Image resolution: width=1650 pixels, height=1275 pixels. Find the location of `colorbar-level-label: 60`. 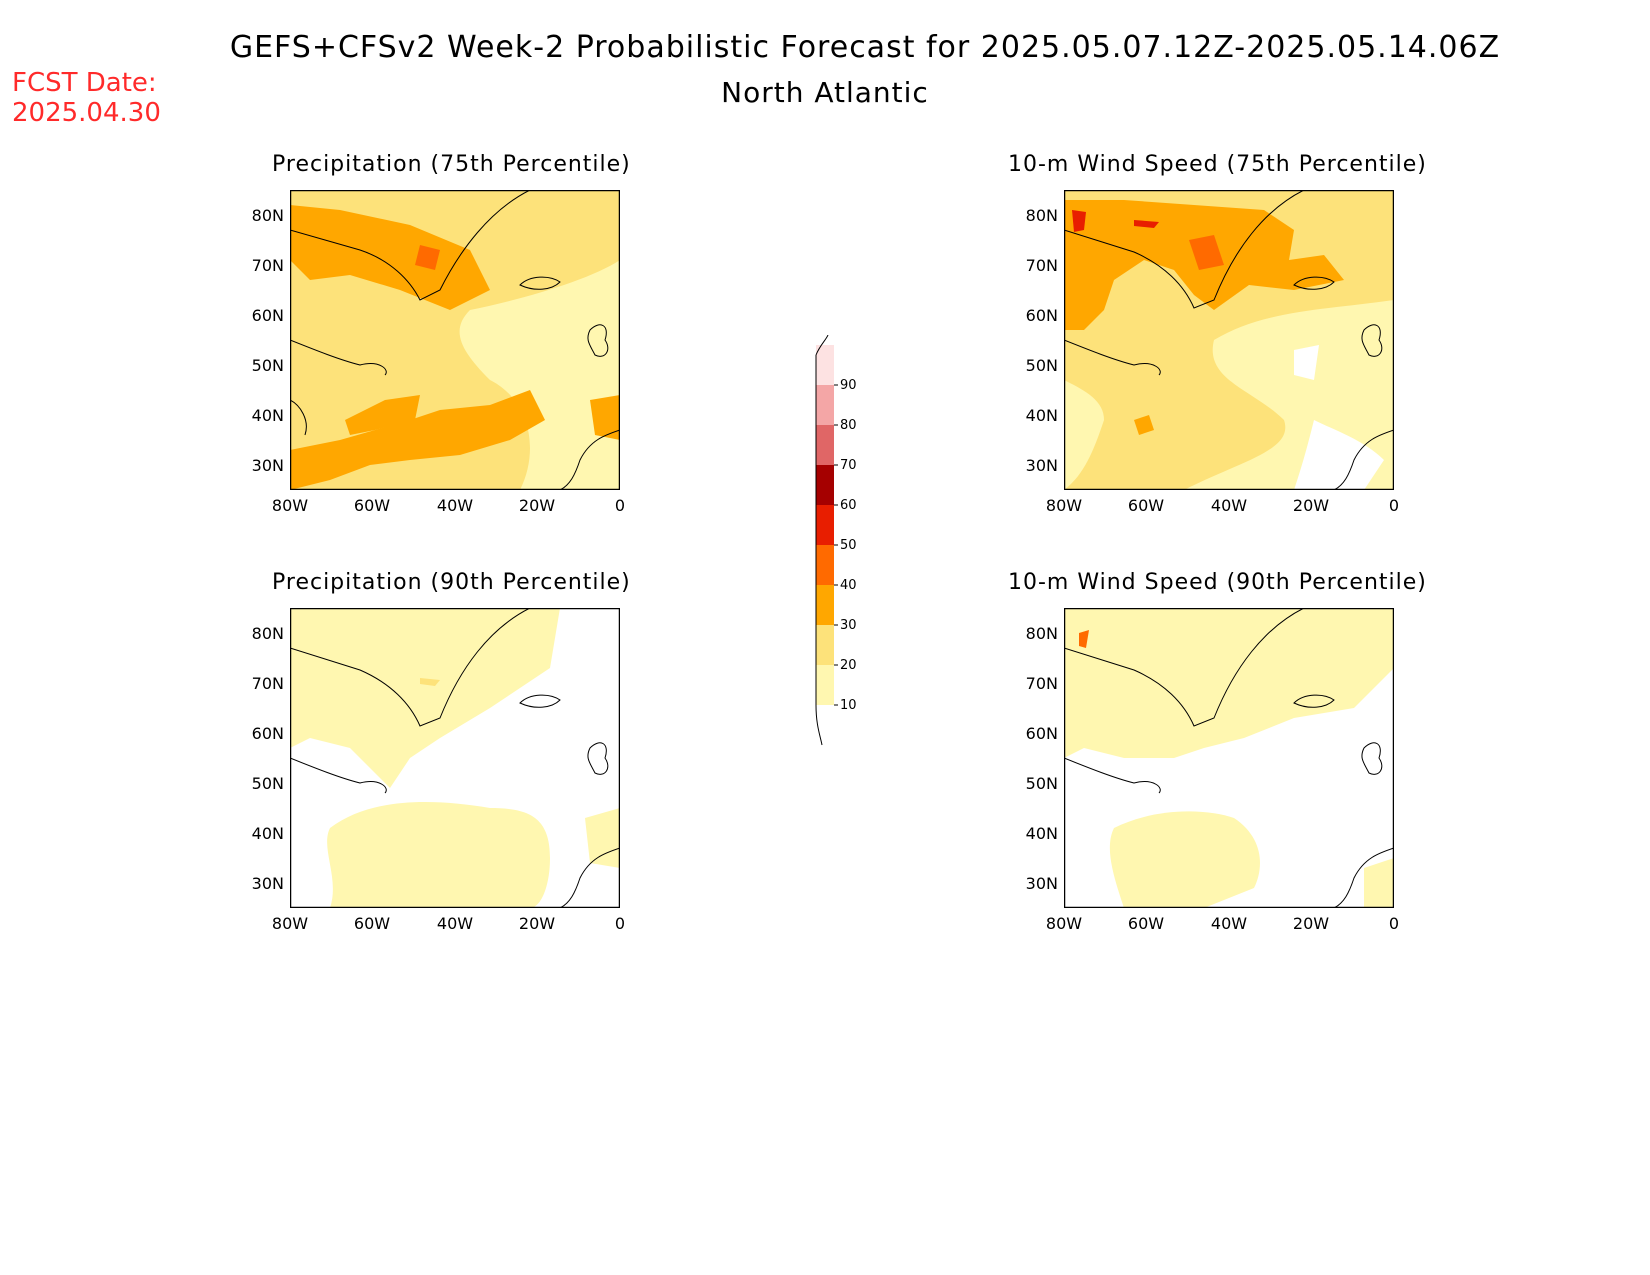

colorbar-level-label: 60 is located at coordinates (848, 505).